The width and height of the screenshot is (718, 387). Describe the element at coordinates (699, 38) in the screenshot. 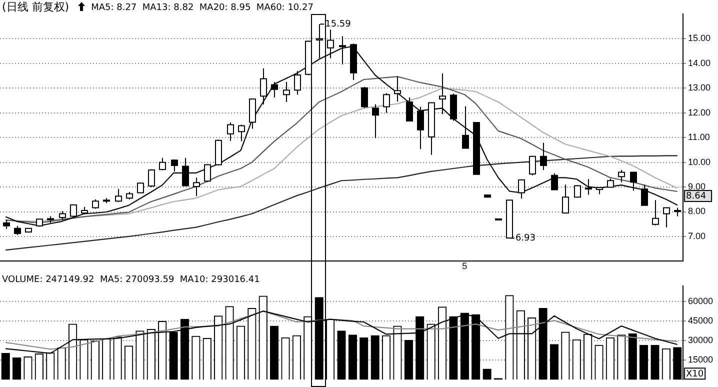

I see `y-tick-label: 15.00` at that location.